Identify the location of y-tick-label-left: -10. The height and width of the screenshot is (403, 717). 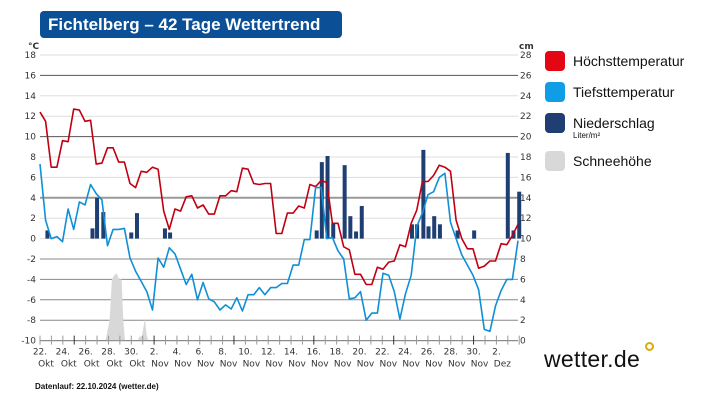
(28, 342).